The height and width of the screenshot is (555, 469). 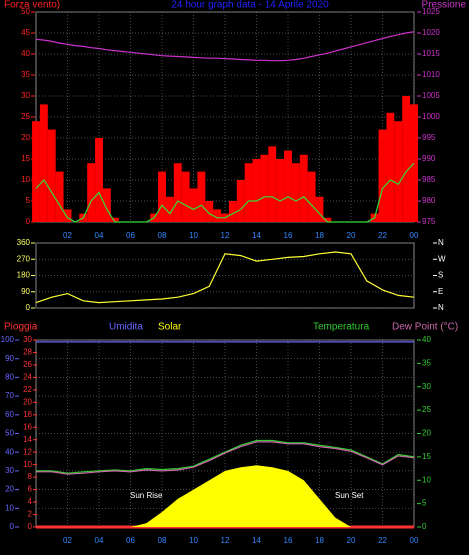 I want to click on y2-tick-label: 985, so click(x=429, y=179).